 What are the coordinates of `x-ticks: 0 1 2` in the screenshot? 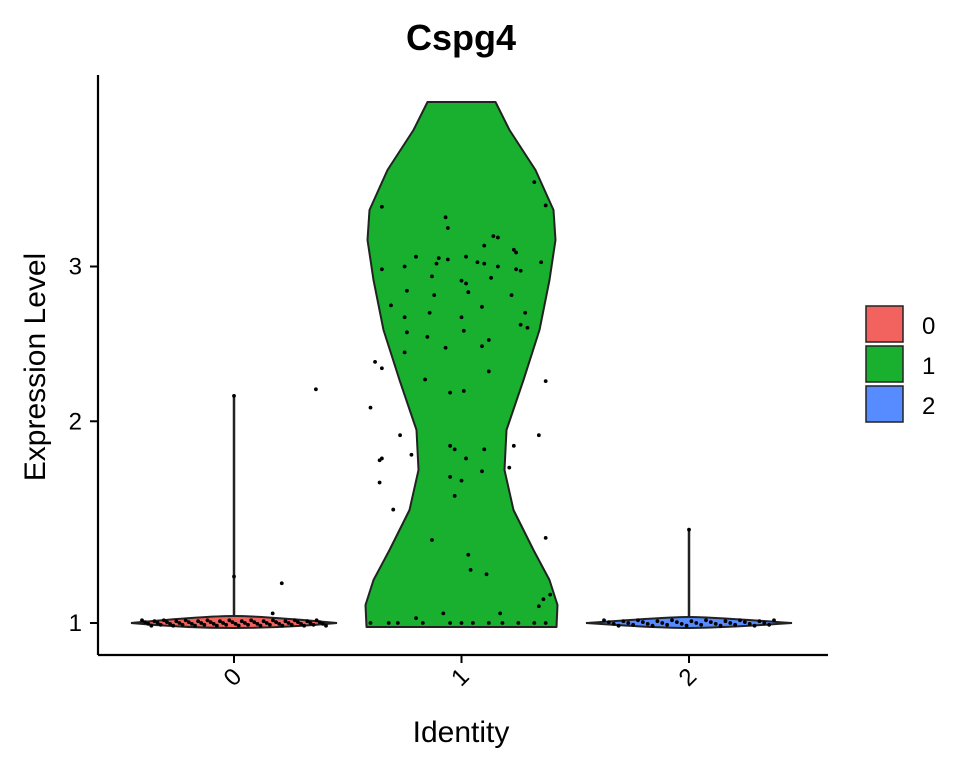 It's located at (461, 673).